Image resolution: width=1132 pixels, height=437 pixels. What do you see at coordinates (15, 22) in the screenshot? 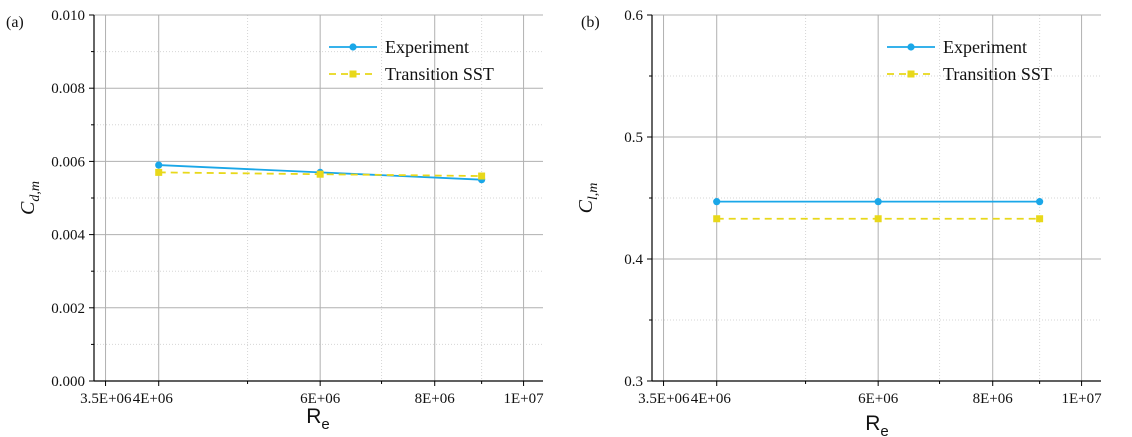
I see `panel-label: (a)` at bounding box center [15, 22].